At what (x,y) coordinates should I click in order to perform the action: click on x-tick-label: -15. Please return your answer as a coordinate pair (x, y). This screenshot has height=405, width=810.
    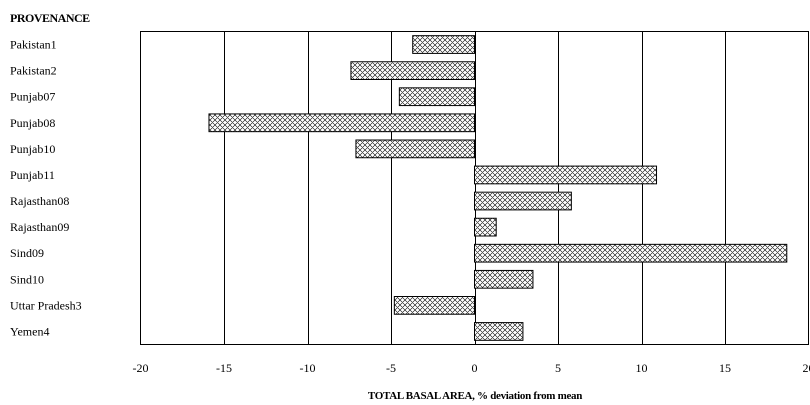
    Looking at the image, I should click on (224, 368).